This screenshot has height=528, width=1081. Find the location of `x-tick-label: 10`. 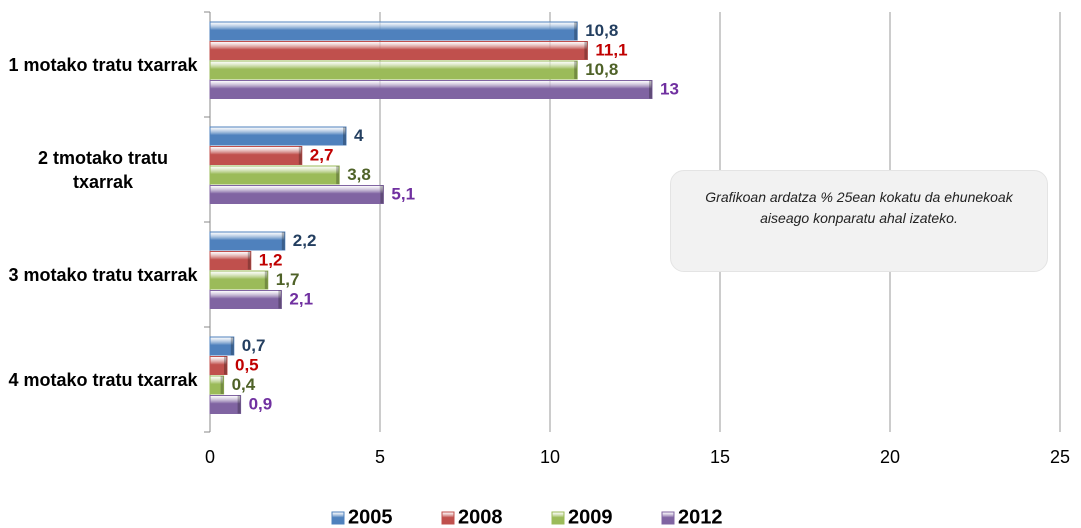

x-tick-label: 10 is located at coordinates (550, 457).